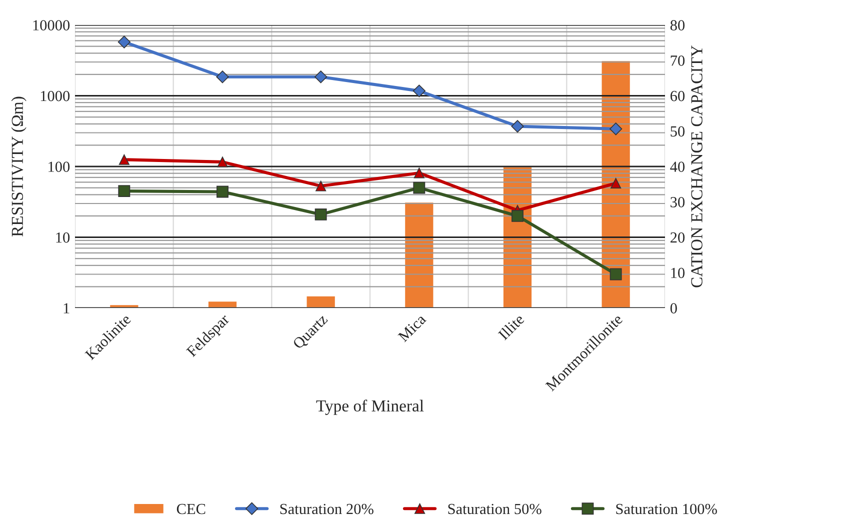 This screenshot has height=531, width=851. Describe the element at coordinates (677, 61) in the screenshot. I see `y2-tick-label: 70` at that location.